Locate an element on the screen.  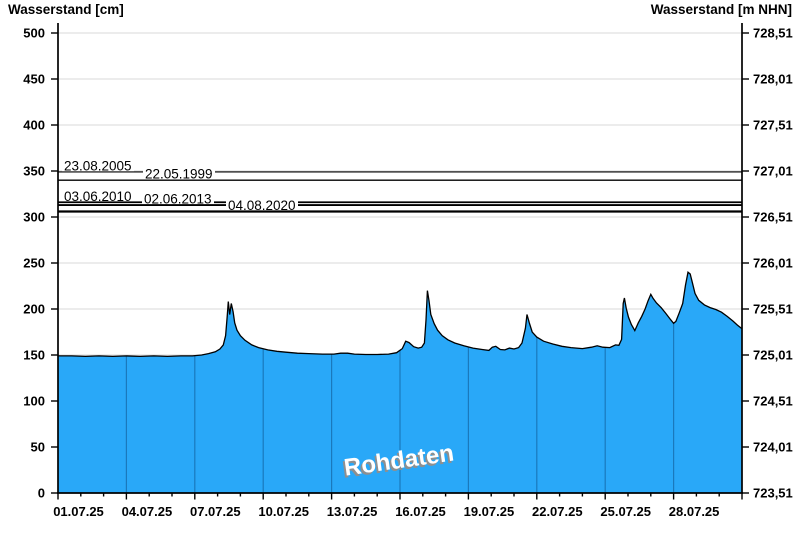
reference-line-03-06-2010: 03.06.2010 is located at coordinates (400, 196).